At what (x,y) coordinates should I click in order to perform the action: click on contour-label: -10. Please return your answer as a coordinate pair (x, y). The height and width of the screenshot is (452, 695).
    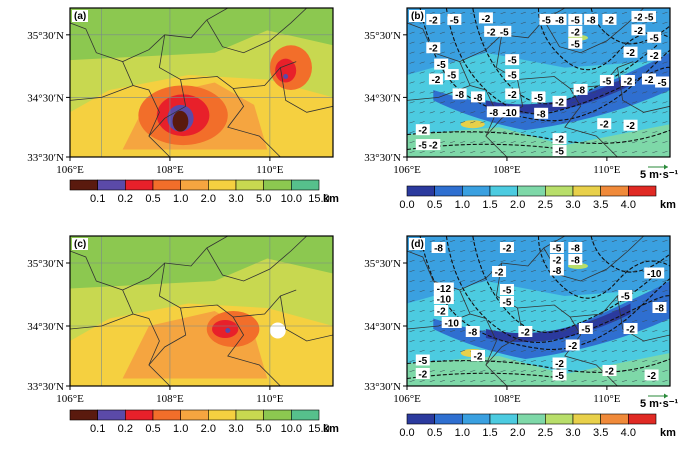
    Looking at the image, I should click on (654, 274).